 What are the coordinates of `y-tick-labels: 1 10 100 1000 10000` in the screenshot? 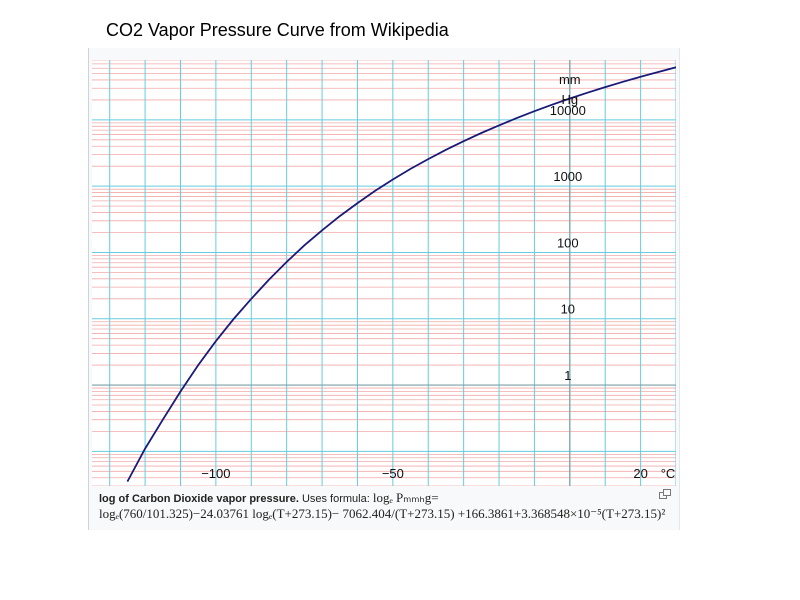 It's located at (568, 243).